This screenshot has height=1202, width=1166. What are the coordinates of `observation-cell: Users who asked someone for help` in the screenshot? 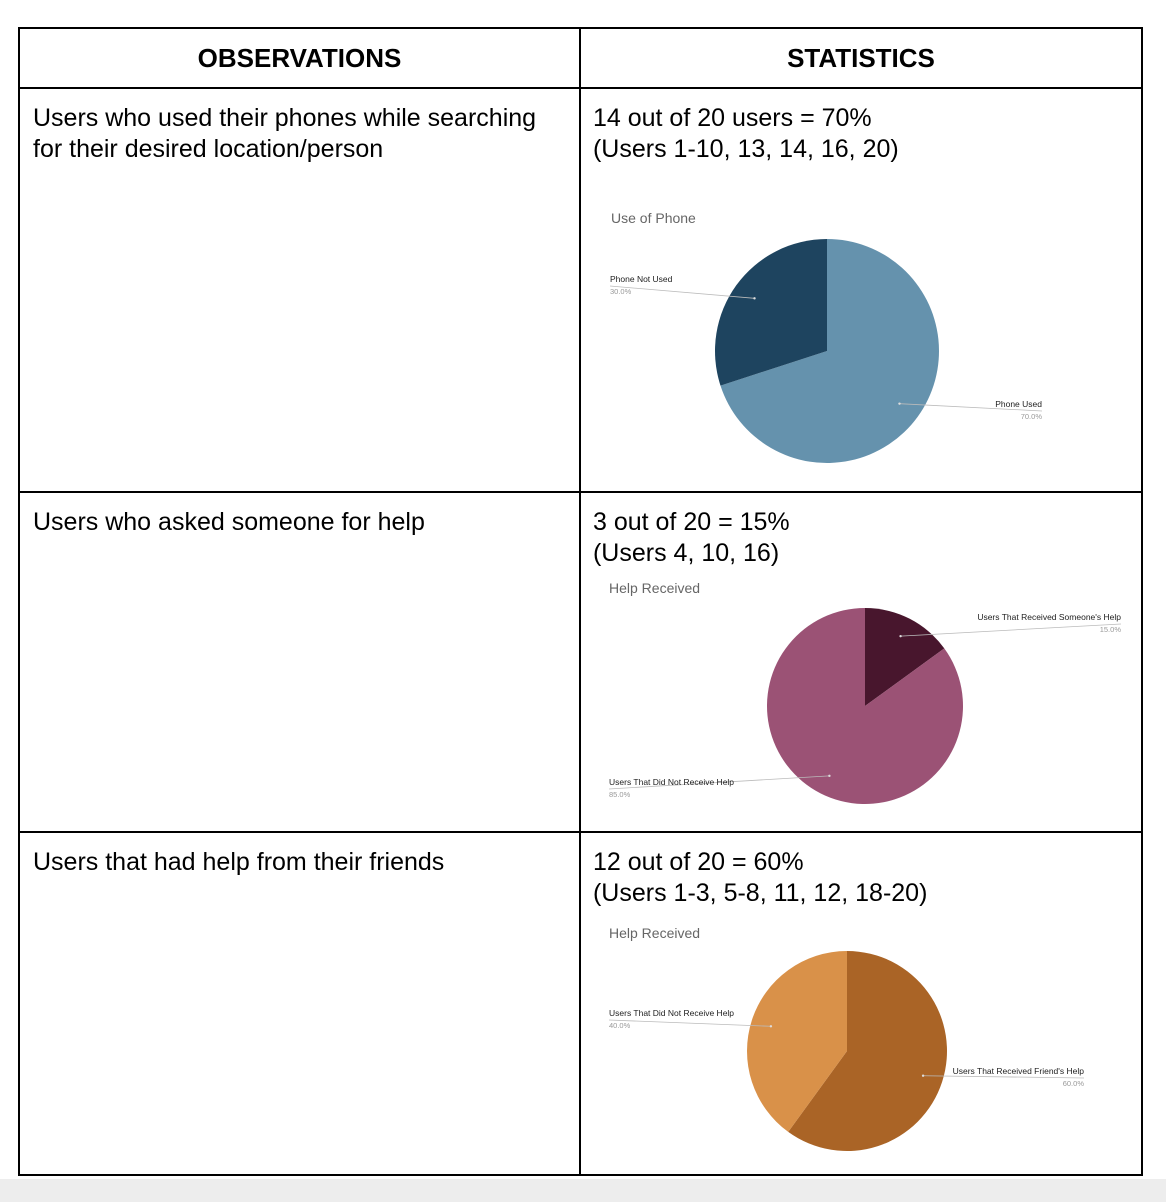 It's located at (299, 662).